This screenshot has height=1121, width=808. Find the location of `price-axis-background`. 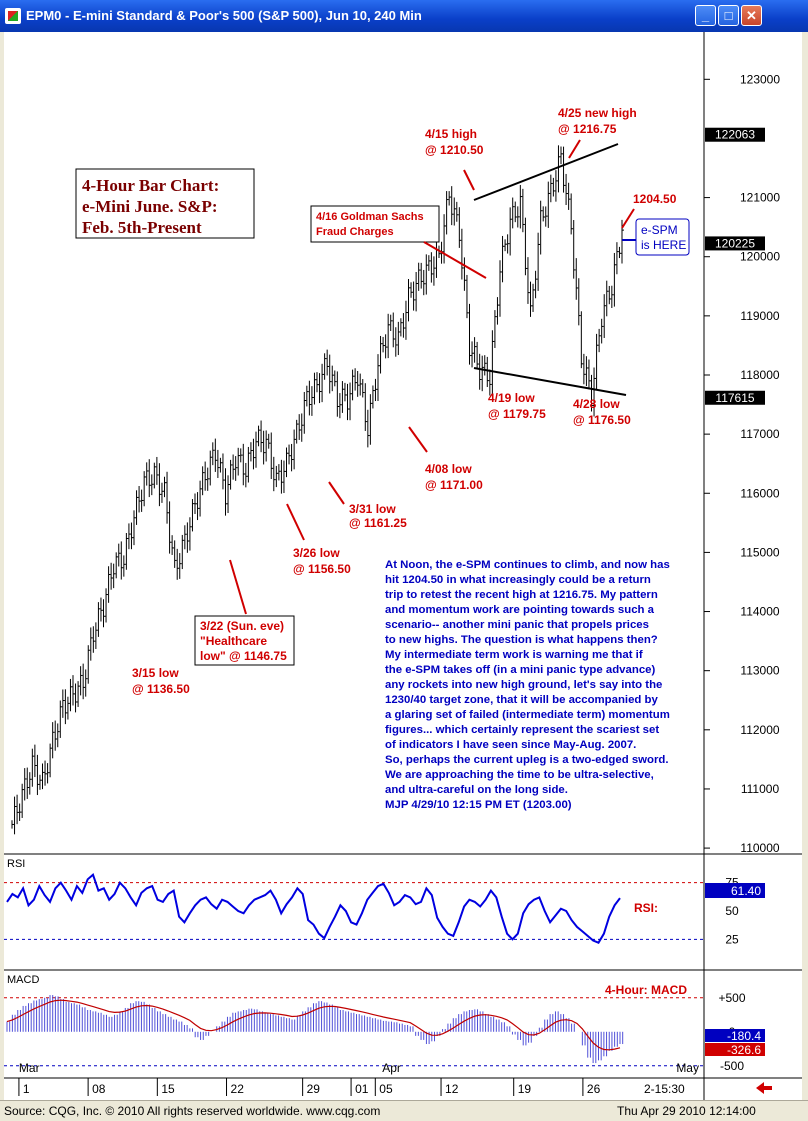

price-axis-background is located at coordinates (753, 566).